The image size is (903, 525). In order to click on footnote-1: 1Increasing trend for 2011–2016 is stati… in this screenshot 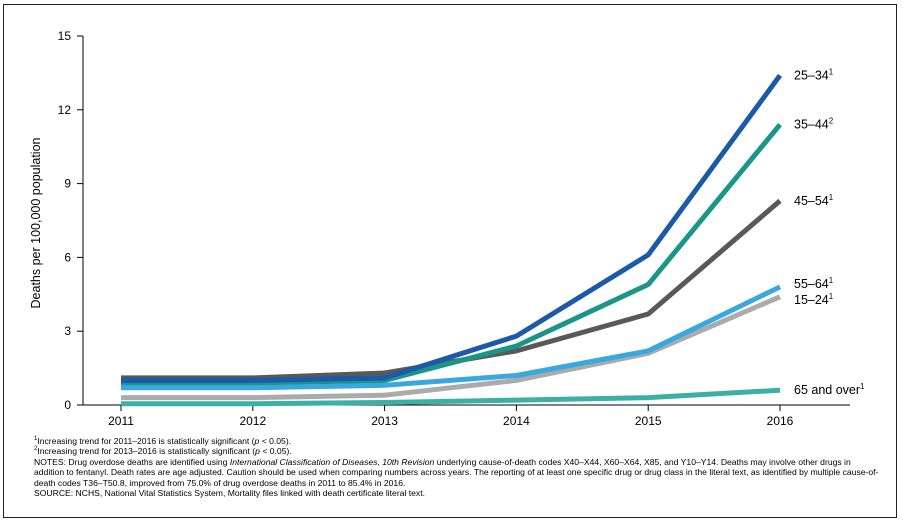, I will do `click(163, 441)`.